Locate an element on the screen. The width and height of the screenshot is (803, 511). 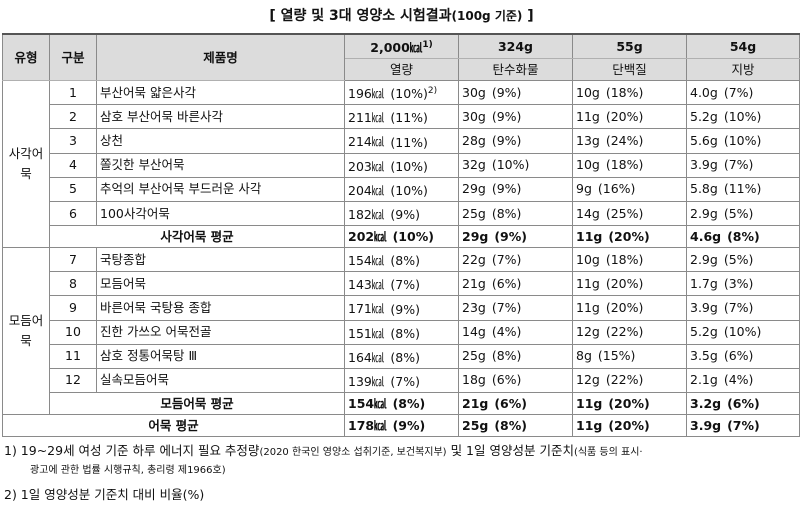
protein-cell-value: 8g is located at coordinates (584, 356).